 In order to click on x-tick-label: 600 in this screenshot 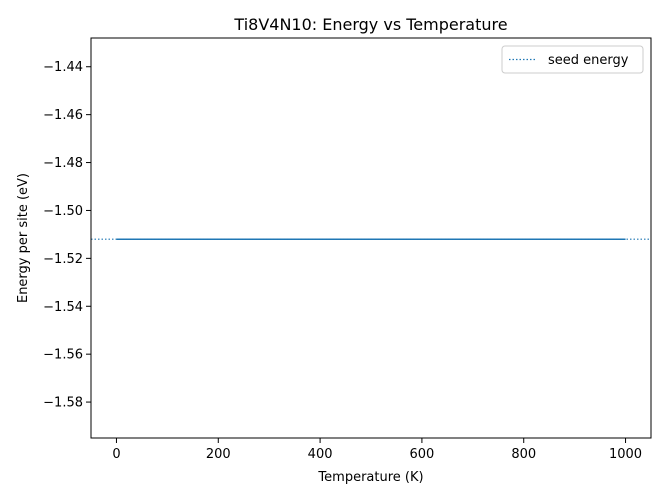, I will do `click(421, 454)`.